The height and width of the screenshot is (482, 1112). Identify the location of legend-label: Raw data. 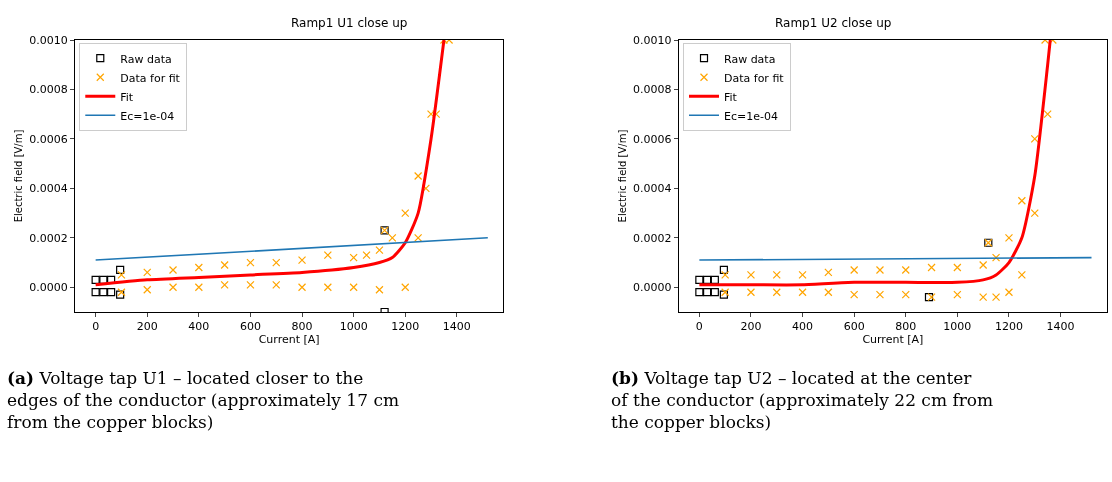
(146, 59).